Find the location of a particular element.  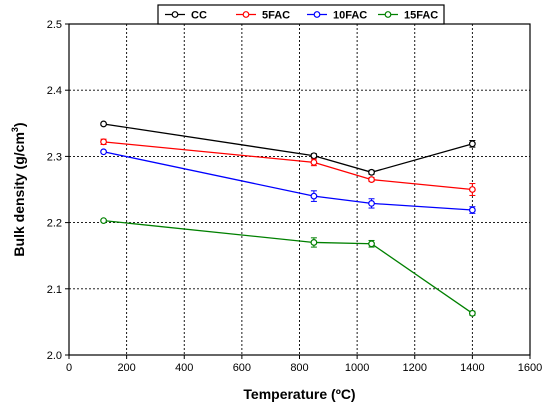

series-5fac is located at coordinates (288, 167).